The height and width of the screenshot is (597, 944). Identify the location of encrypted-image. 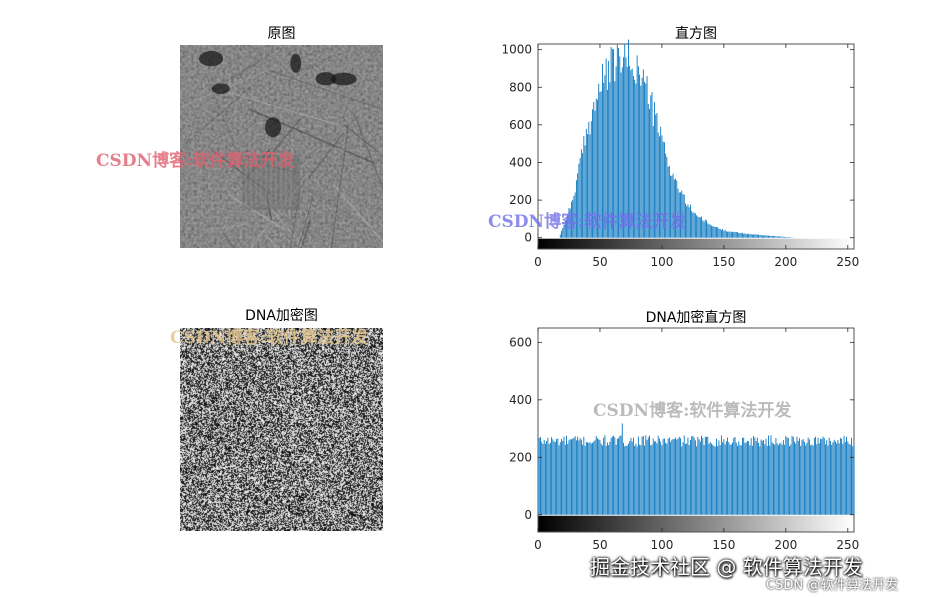
(281, 429).